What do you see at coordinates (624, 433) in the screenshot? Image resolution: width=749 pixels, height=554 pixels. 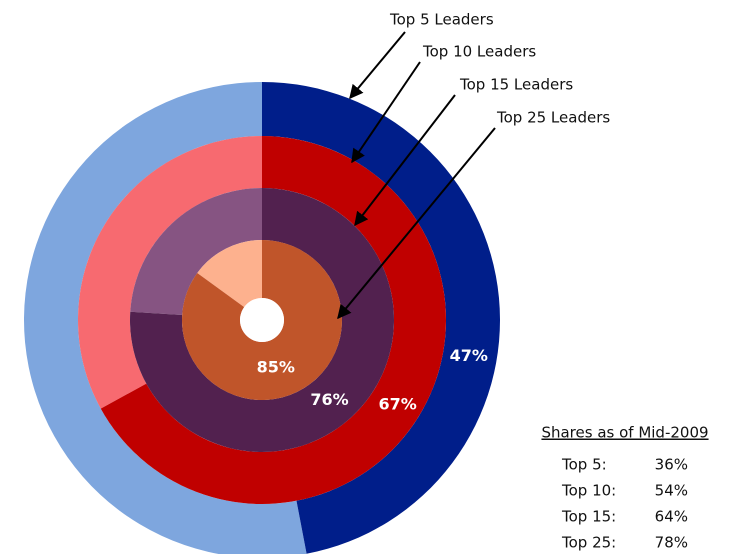 I see `table-title: Shares as of Mid-2009` at bounding box center [624, 433].